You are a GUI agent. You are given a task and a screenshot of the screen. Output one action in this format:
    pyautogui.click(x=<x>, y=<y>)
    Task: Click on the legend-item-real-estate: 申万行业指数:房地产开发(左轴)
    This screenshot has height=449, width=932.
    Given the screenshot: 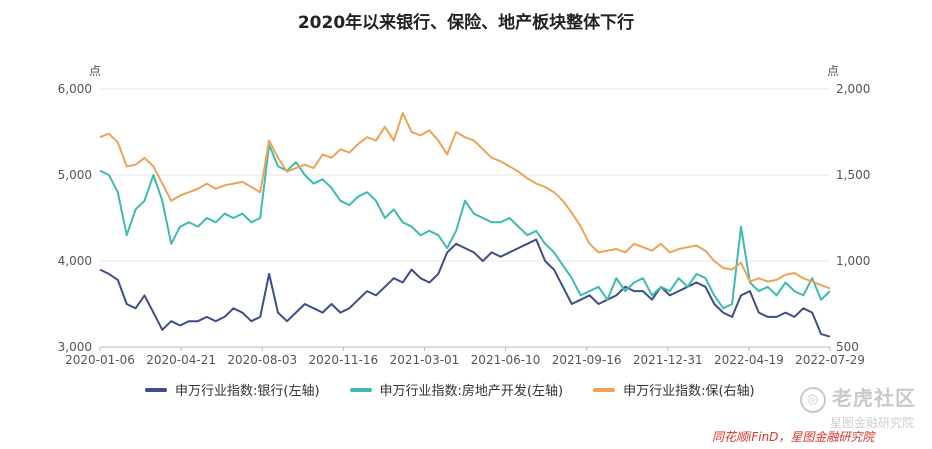 What is the action you would take?
    pyautogui.click(x=456, y=389)
    